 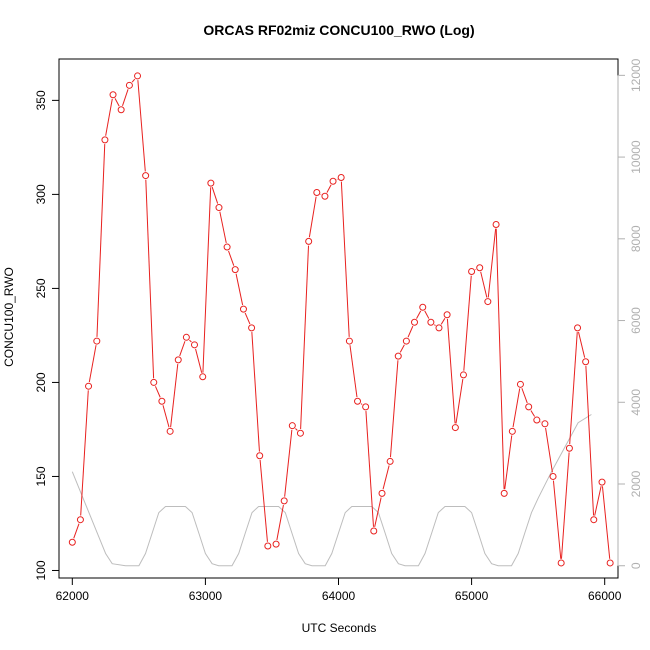 I want to click on x-tick-label: 63000, so click(x=206, y=596).